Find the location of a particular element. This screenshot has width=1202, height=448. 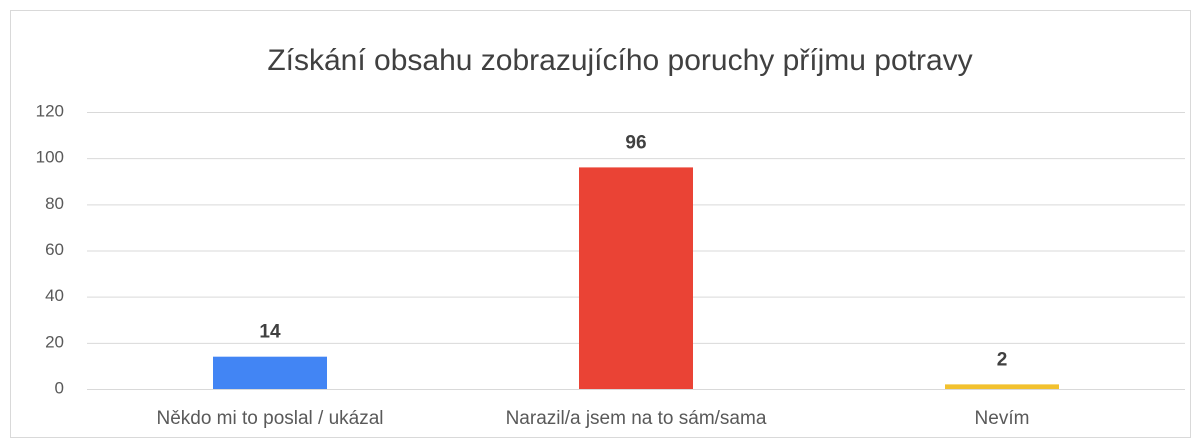

y-tick-label: 0 is located at coordinates (59, 387).